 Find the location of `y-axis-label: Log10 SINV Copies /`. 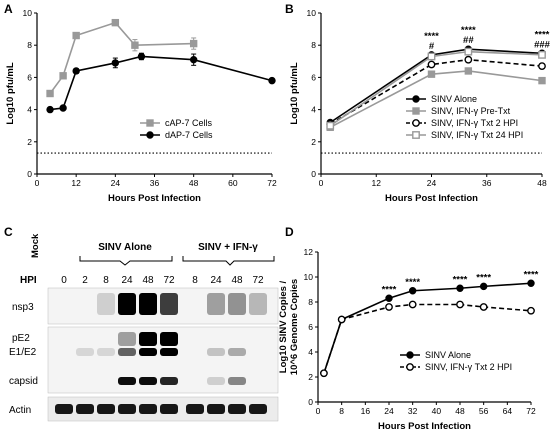

y-axis-label: Log10 SINV Copies / is located at coordinates (283, 326).